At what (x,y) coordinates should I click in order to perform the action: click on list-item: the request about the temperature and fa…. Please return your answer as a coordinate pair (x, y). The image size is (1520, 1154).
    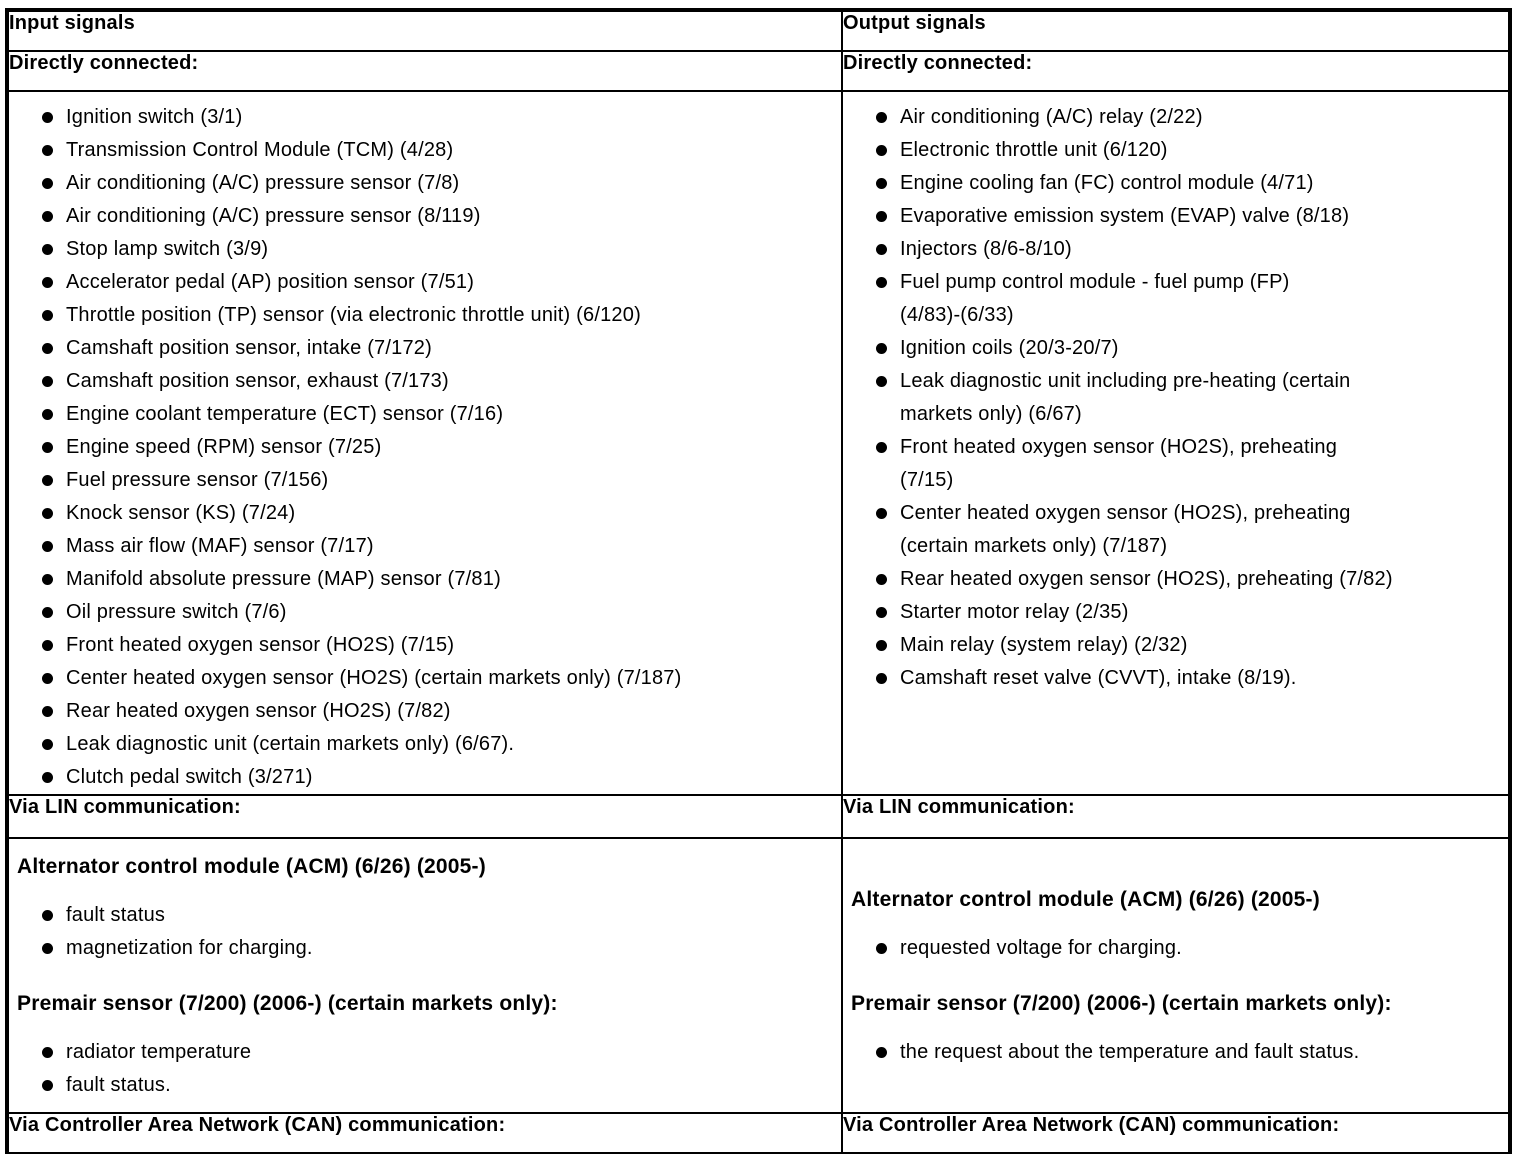
    Looking at the image, I should click on (1176, 1052).